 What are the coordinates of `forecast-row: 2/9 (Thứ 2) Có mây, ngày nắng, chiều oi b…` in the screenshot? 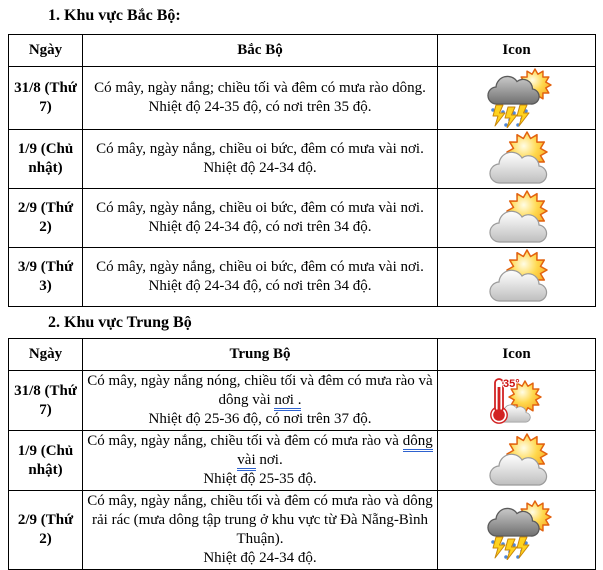 It's located at (302, 218).